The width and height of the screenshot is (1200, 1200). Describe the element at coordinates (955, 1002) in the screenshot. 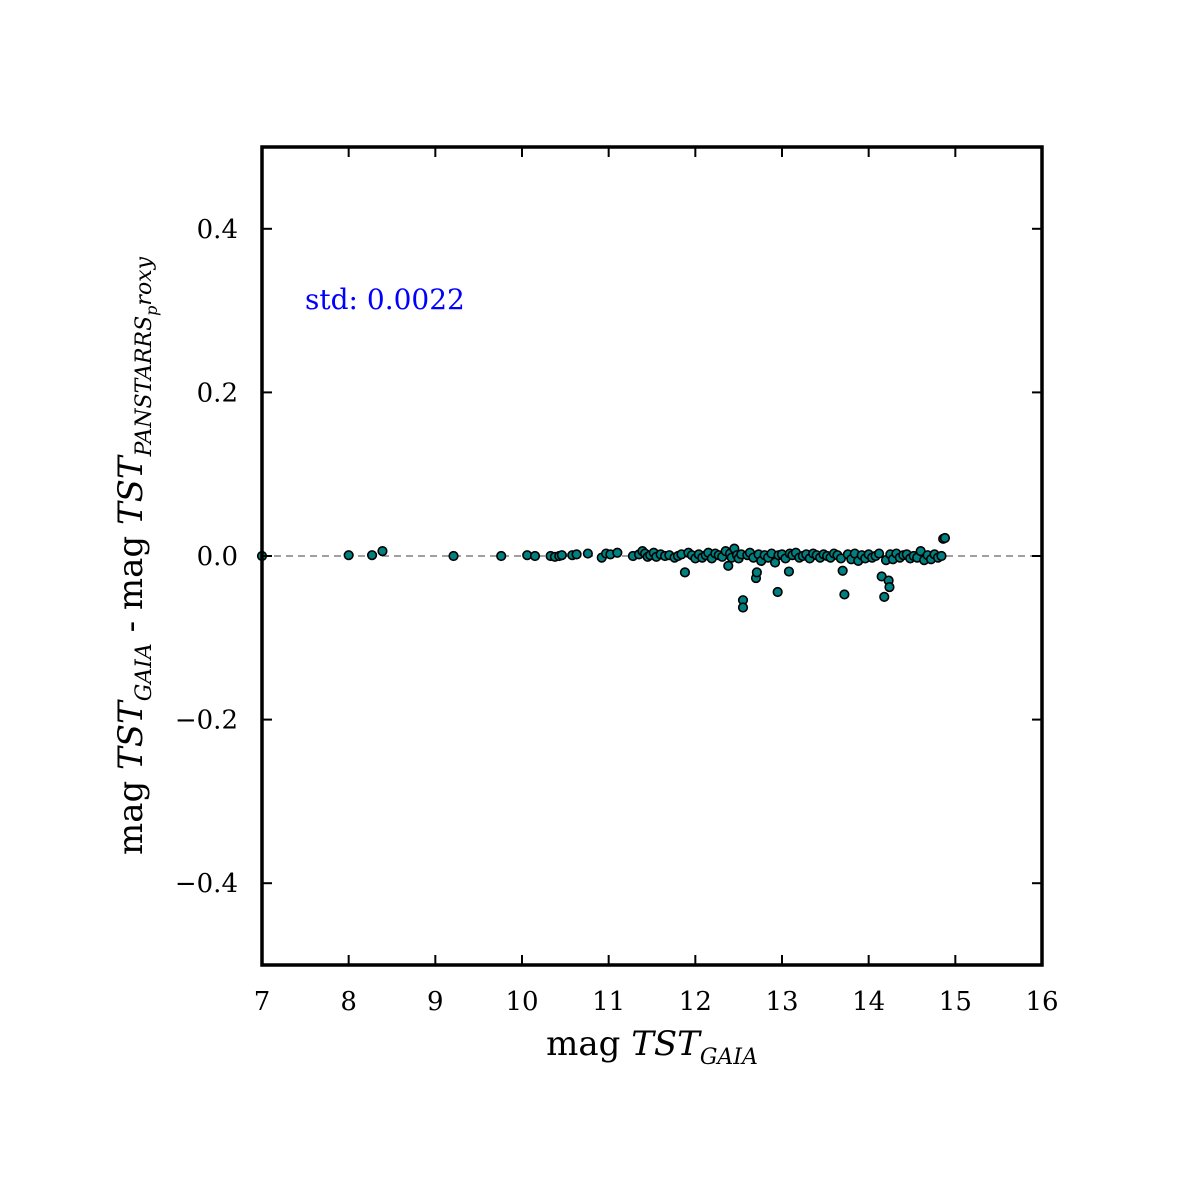

I see `x-tick-label: 15` at that location.